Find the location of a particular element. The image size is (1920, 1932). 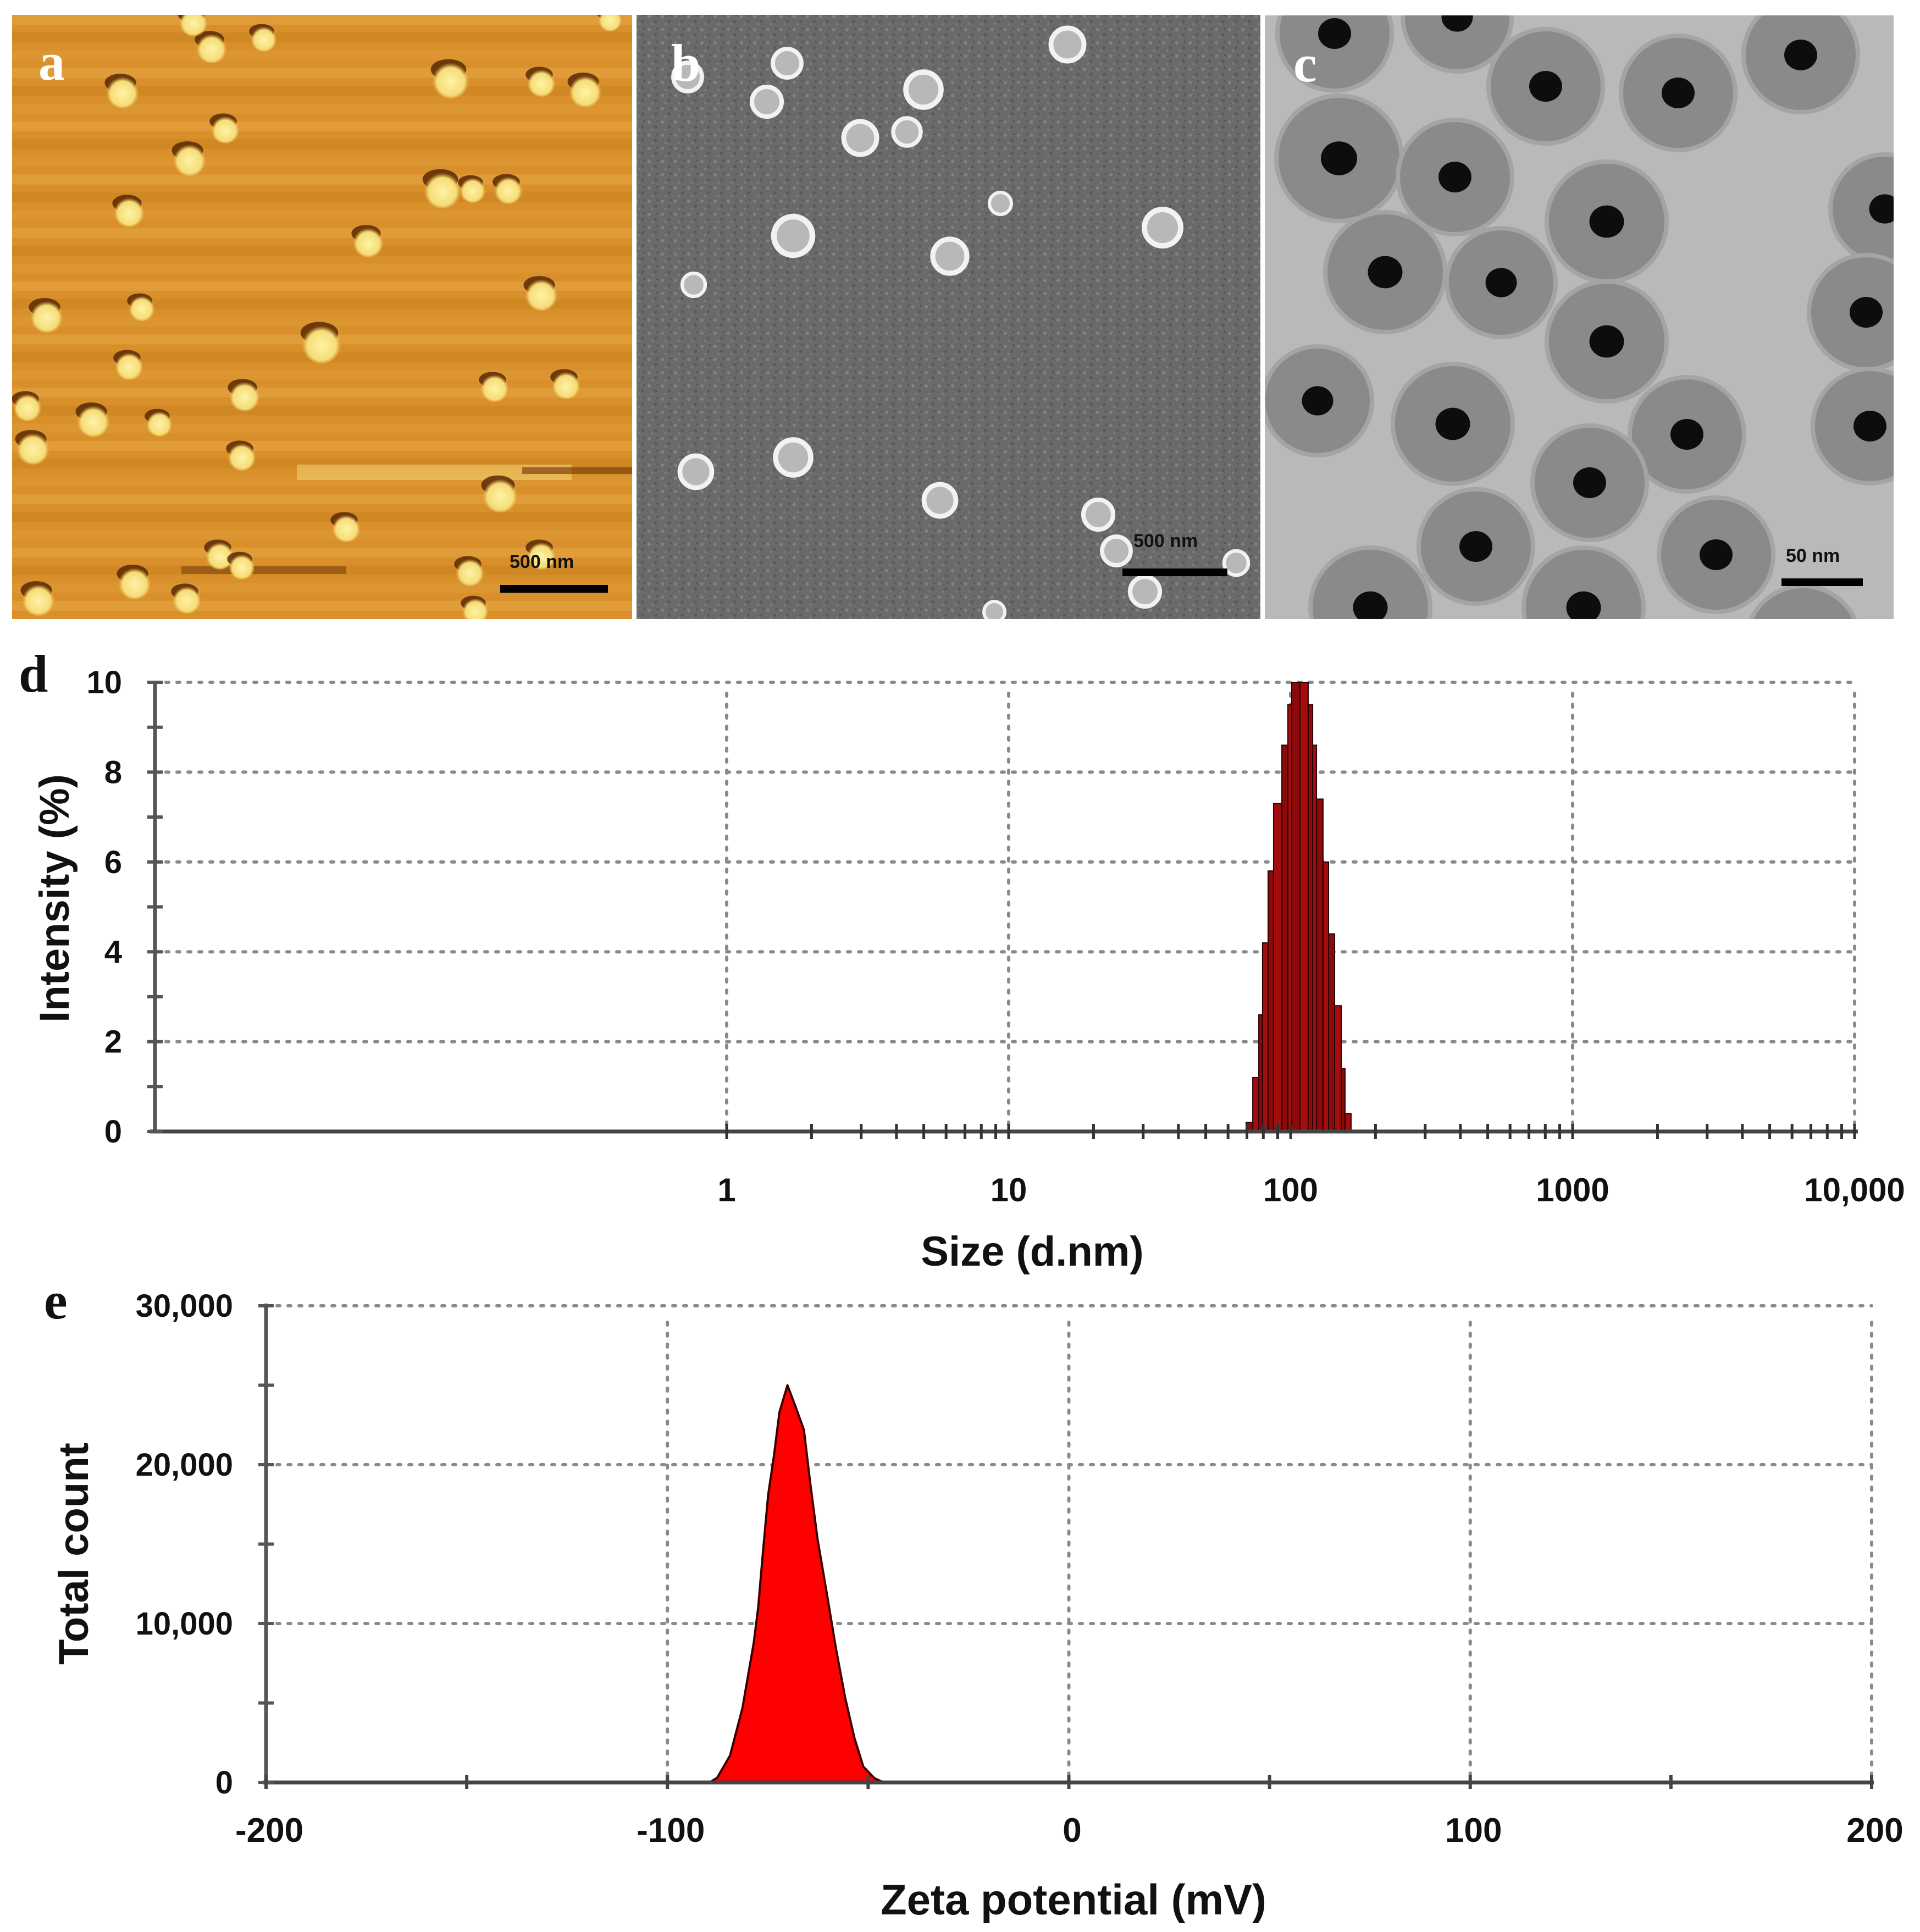

svg-text: 20,000 is located at coordinates (184, 1465).